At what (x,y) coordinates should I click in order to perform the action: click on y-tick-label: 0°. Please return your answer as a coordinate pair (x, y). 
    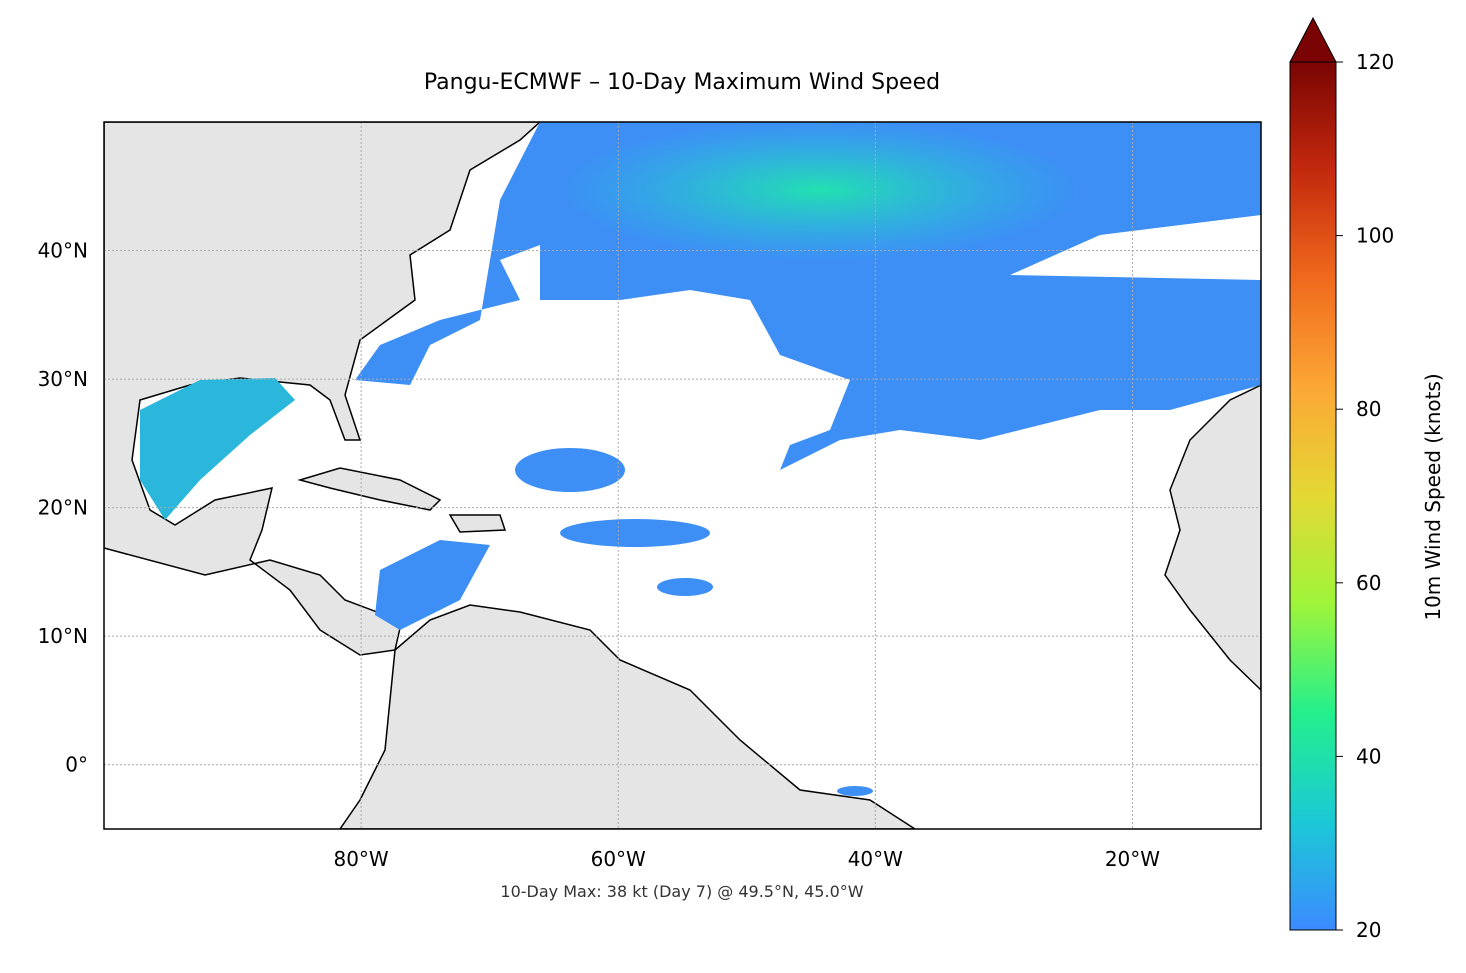
    Looking at the image, I should click on (76, 765).